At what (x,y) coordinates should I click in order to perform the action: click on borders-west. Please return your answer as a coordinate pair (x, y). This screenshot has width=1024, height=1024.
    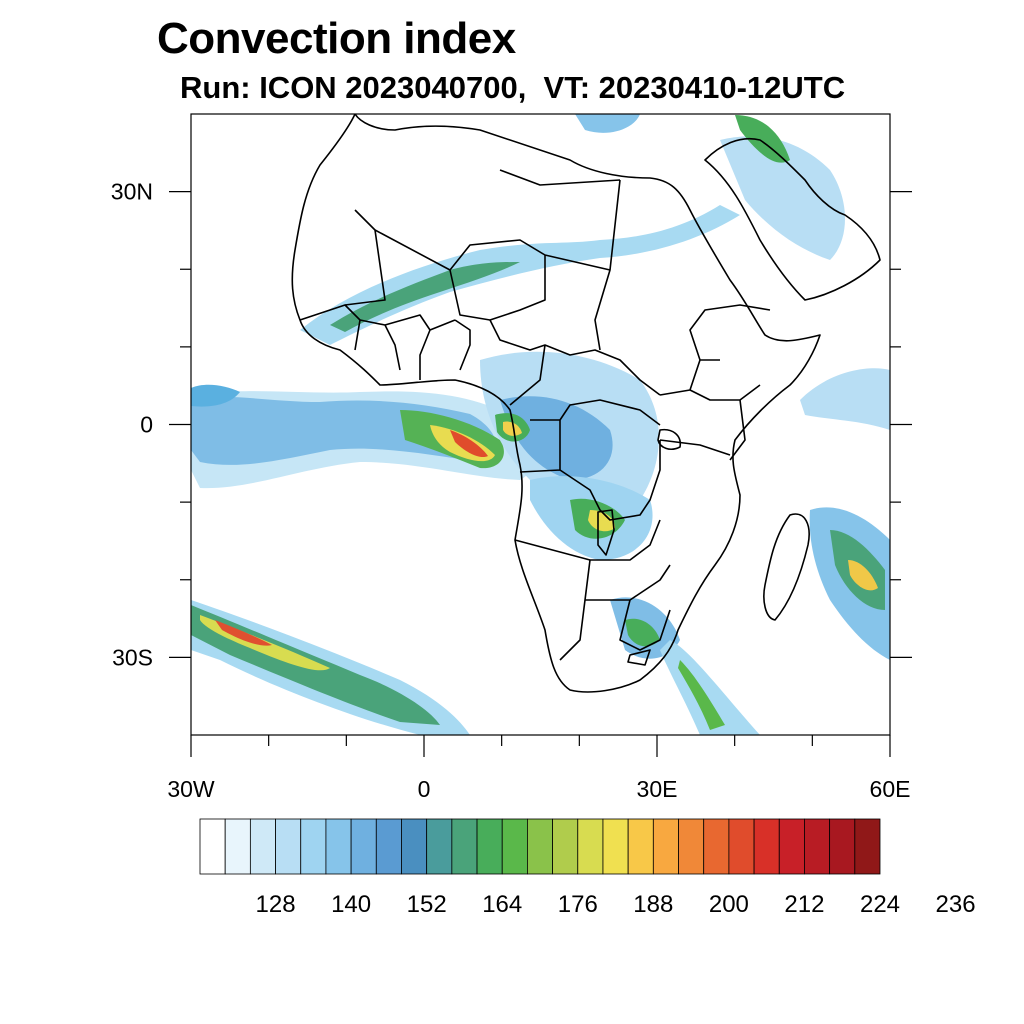
    Looking at the image, I should click on (385, 342).